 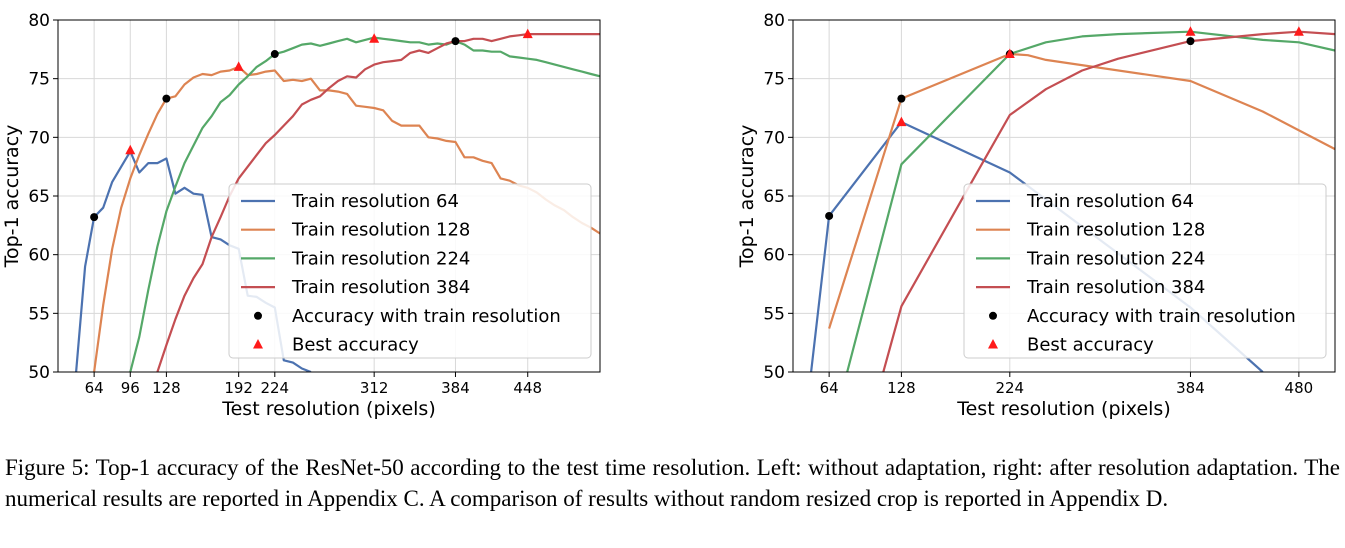 I want to click on x-tick-label: 312, so click(x=374, y=388).